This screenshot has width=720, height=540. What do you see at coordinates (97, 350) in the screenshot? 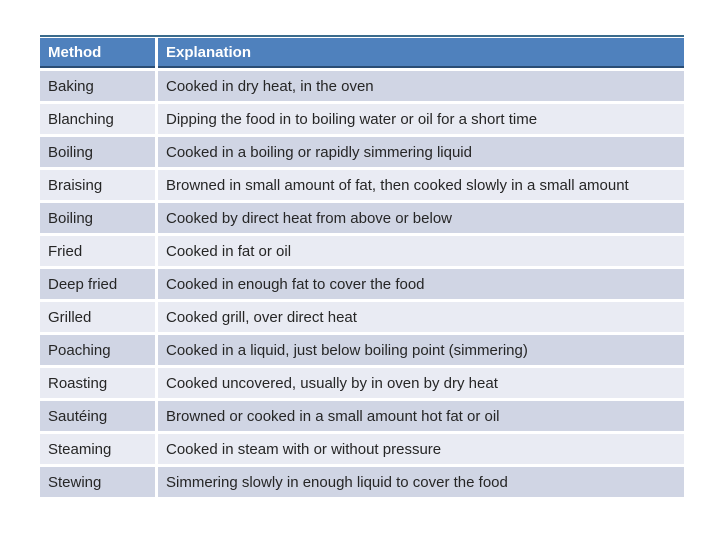
I see `method-cell: Poaching` at bounding box center [97, 350].